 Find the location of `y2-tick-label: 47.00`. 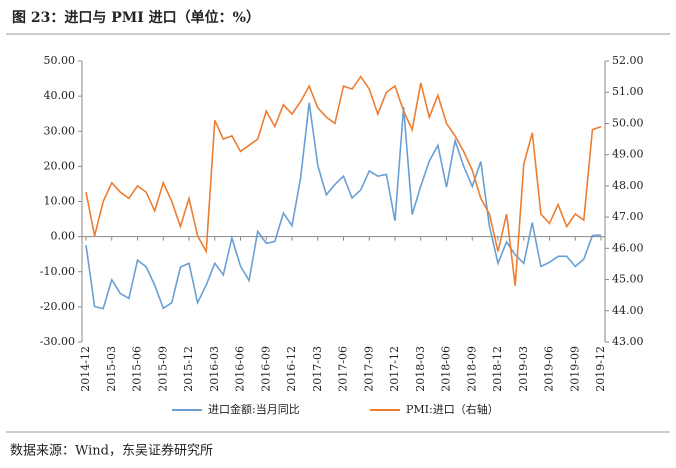

y2-tick-label: 47.00 is located at coordinates (628, 216).